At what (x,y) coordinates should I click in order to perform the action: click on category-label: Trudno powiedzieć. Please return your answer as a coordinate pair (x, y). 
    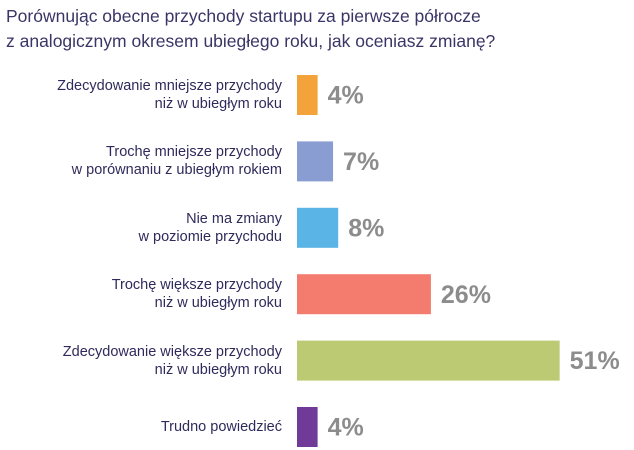
    Looking at the image, I should click on (221, 427).